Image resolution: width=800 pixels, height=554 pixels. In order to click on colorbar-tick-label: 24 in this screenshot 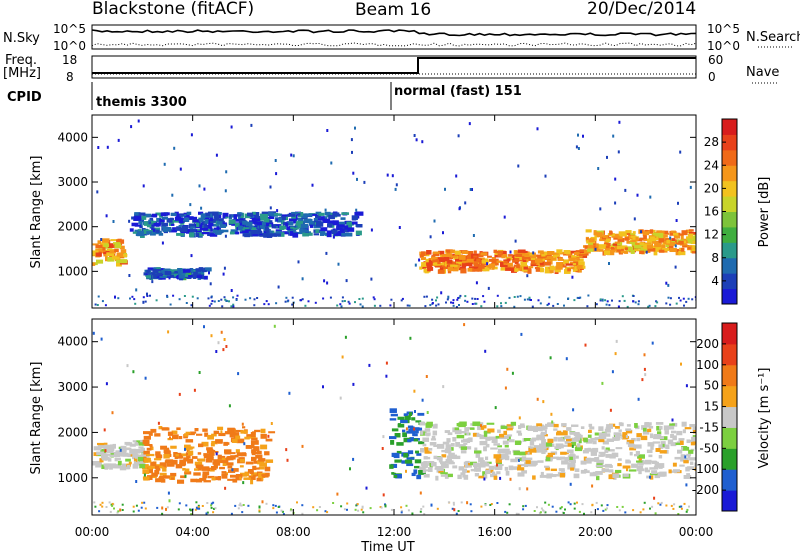, I will do `click(711, 165)`.